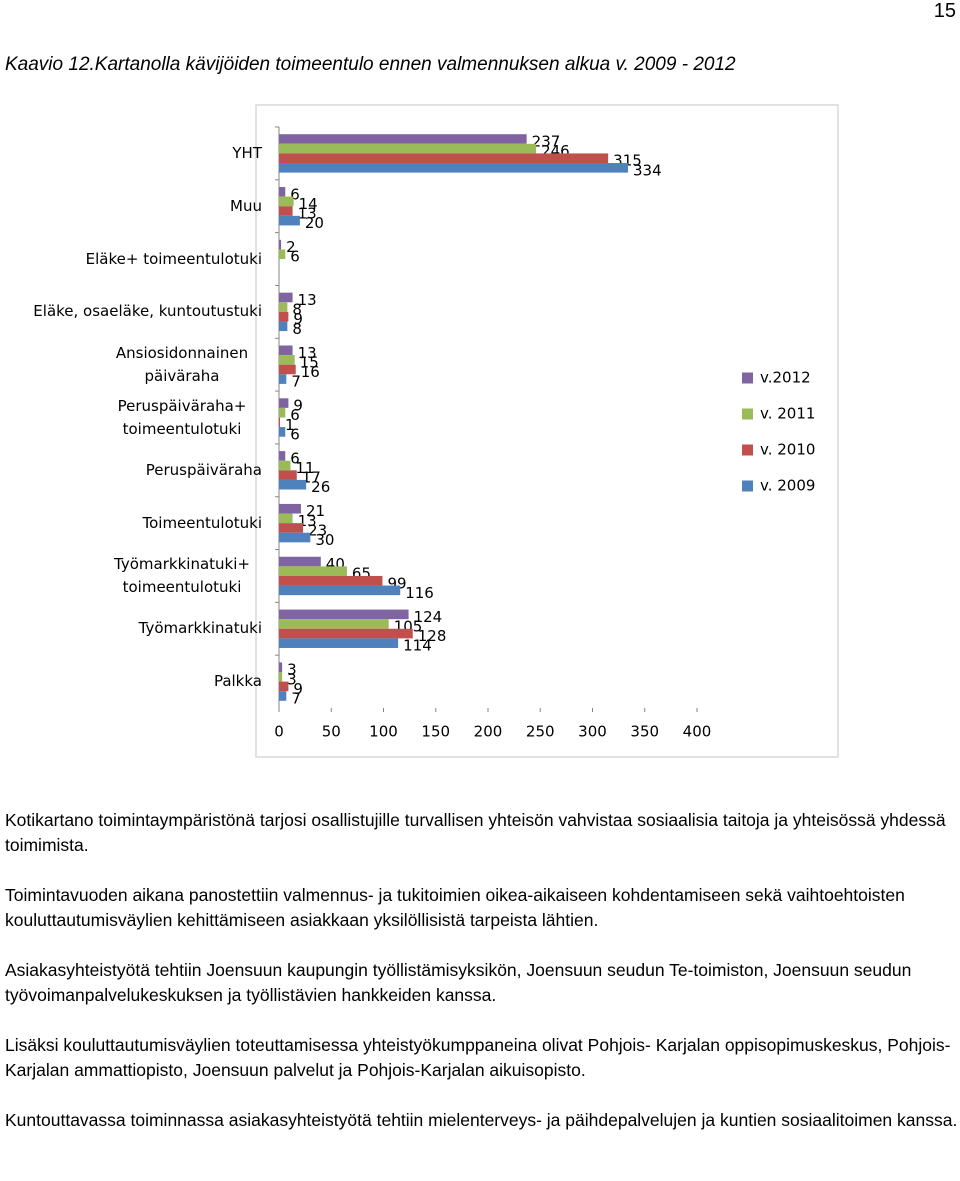 Image resolution: width=960 pixels, height=1181 pixels. I want to click on legend-label: v. 2010, so click(787, 450).